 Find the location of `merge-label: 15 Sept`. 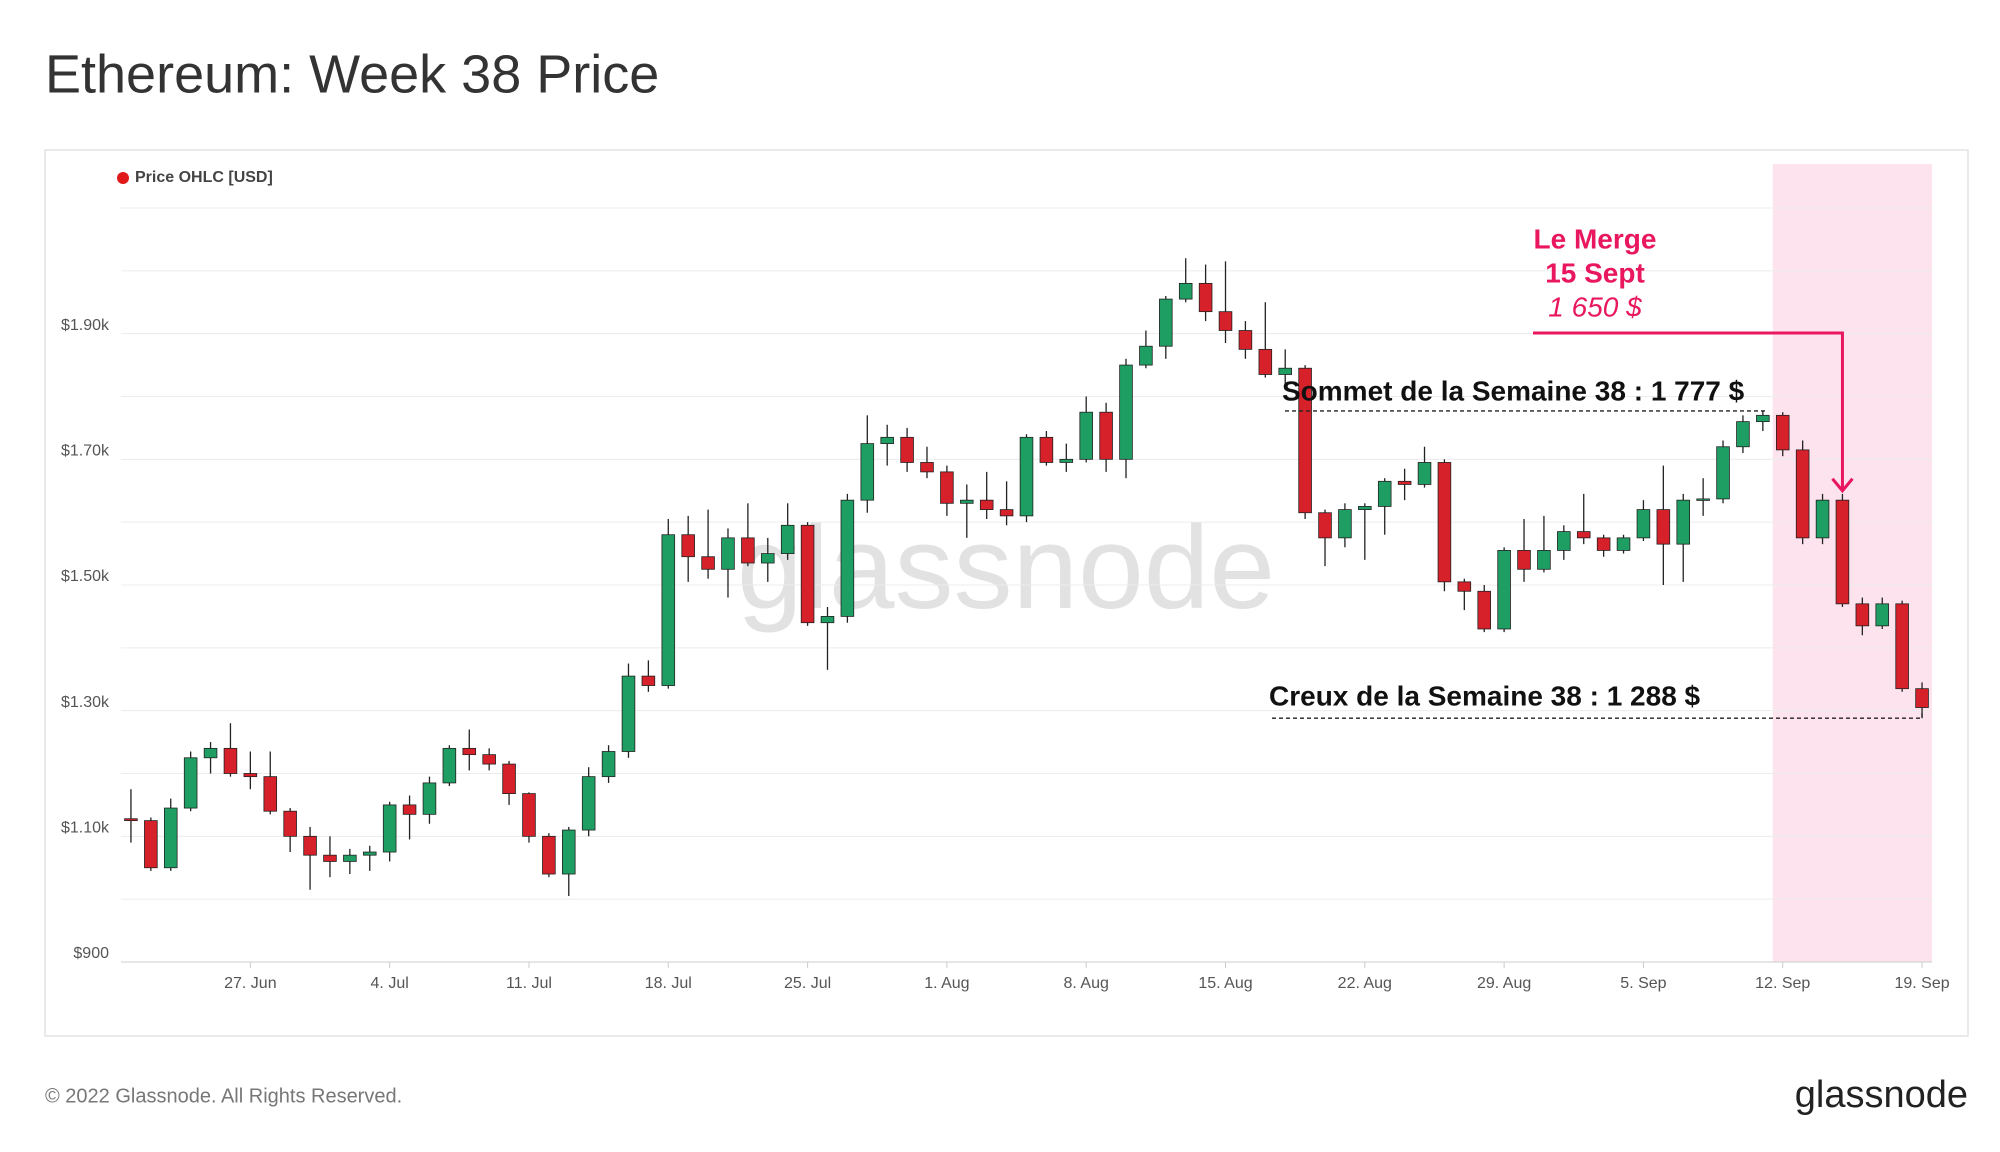

merge-label: 15 Sept is located at coordinates (1595, 272).